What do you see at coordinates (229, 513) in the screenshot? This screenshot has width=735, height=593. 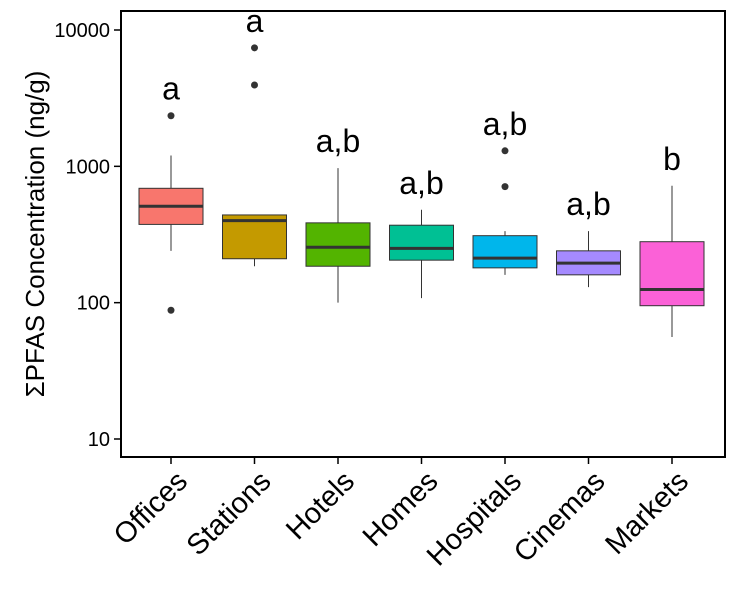 I see `x-tick-label-stations: Stations` at bounding box center [229, 513].